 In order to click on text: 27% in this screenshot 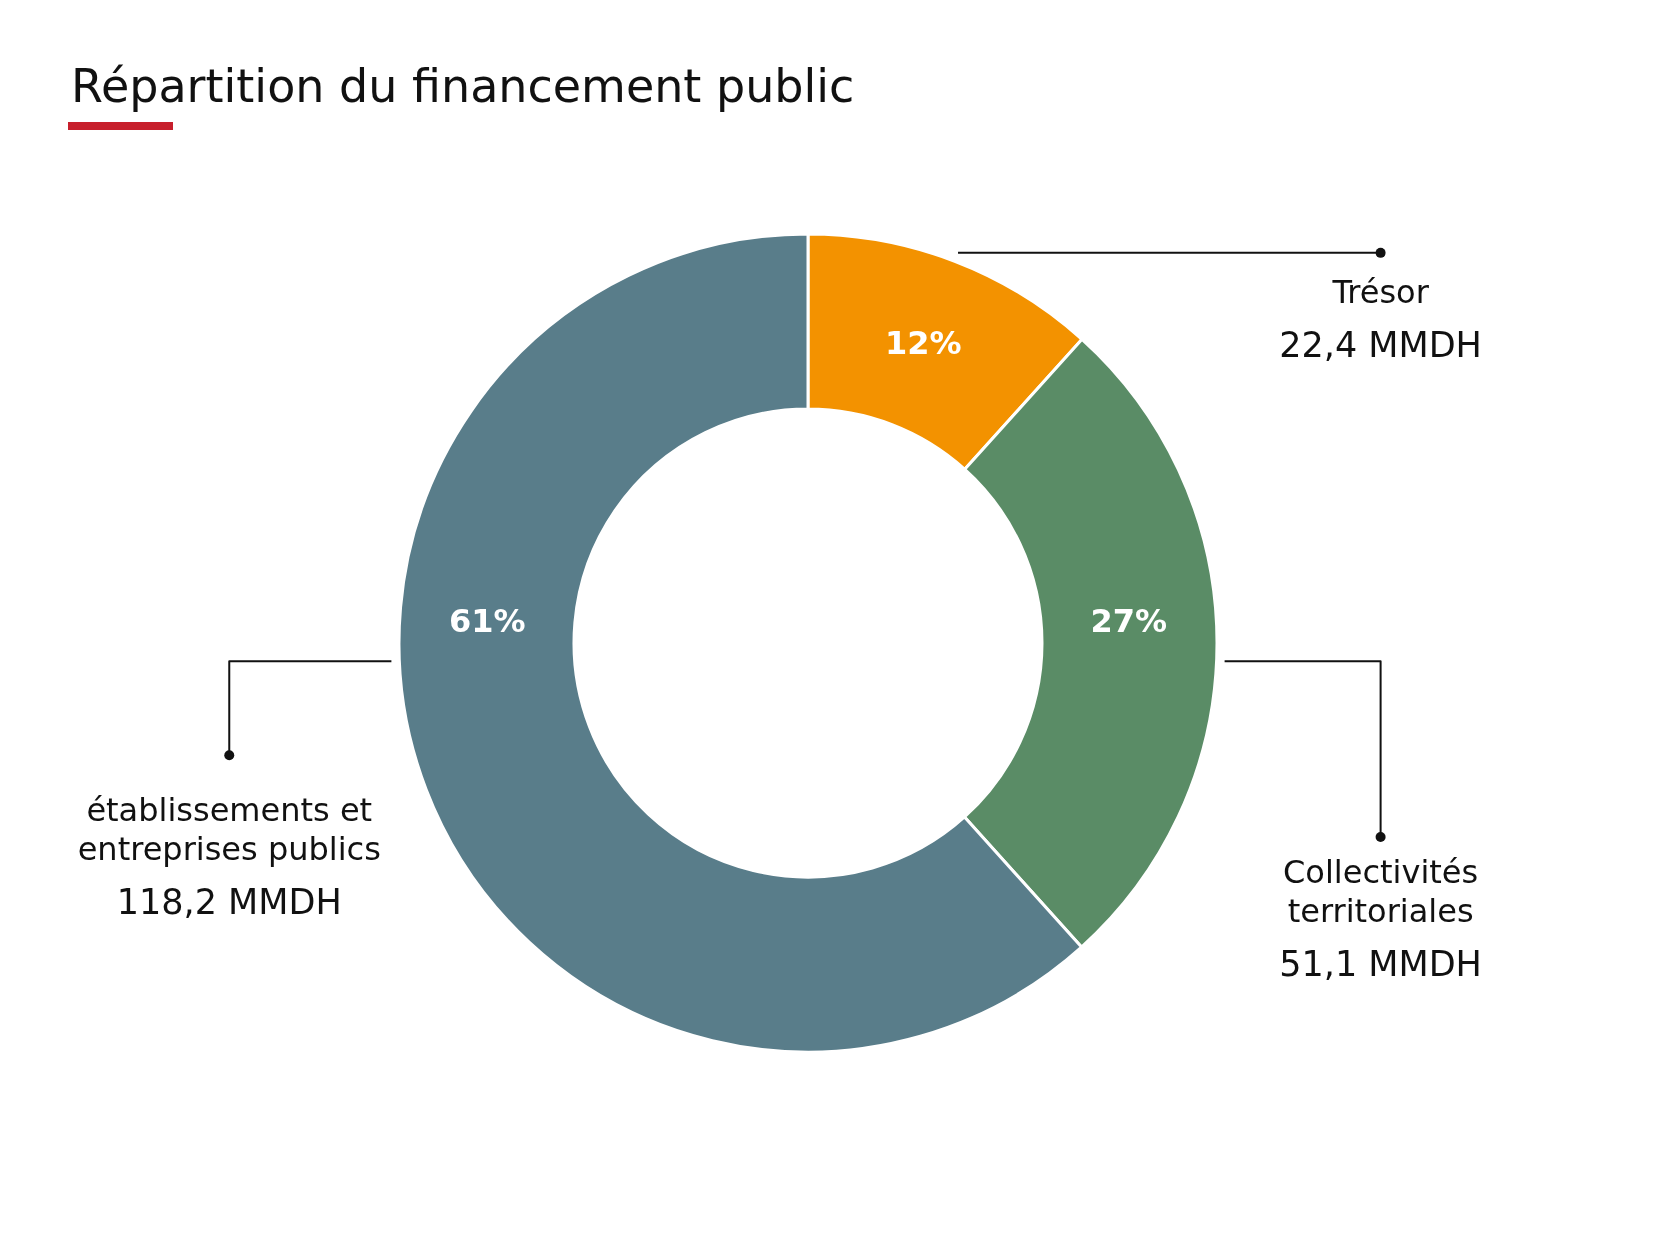, I will do `click(1129, 620)`.